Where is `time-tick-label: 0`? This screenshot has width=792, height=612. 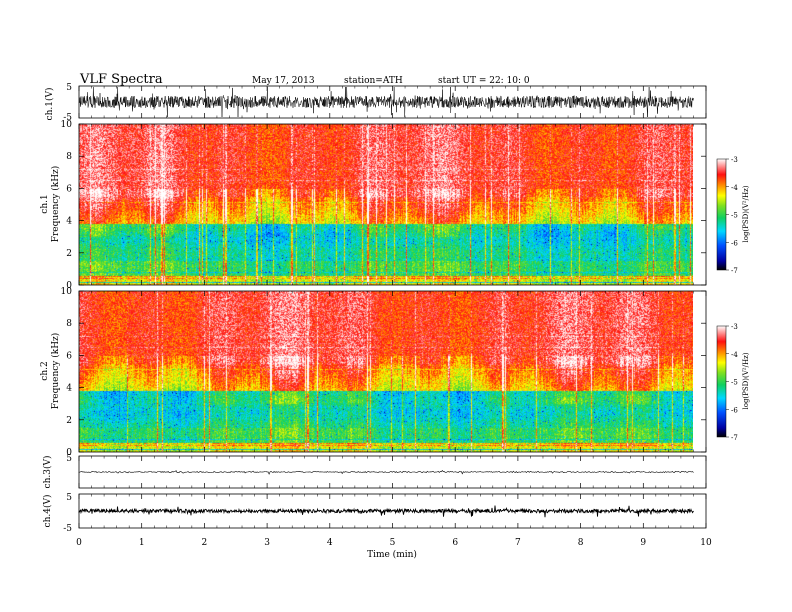 time-tick-label: 0 is located at coordinates (79, 543).